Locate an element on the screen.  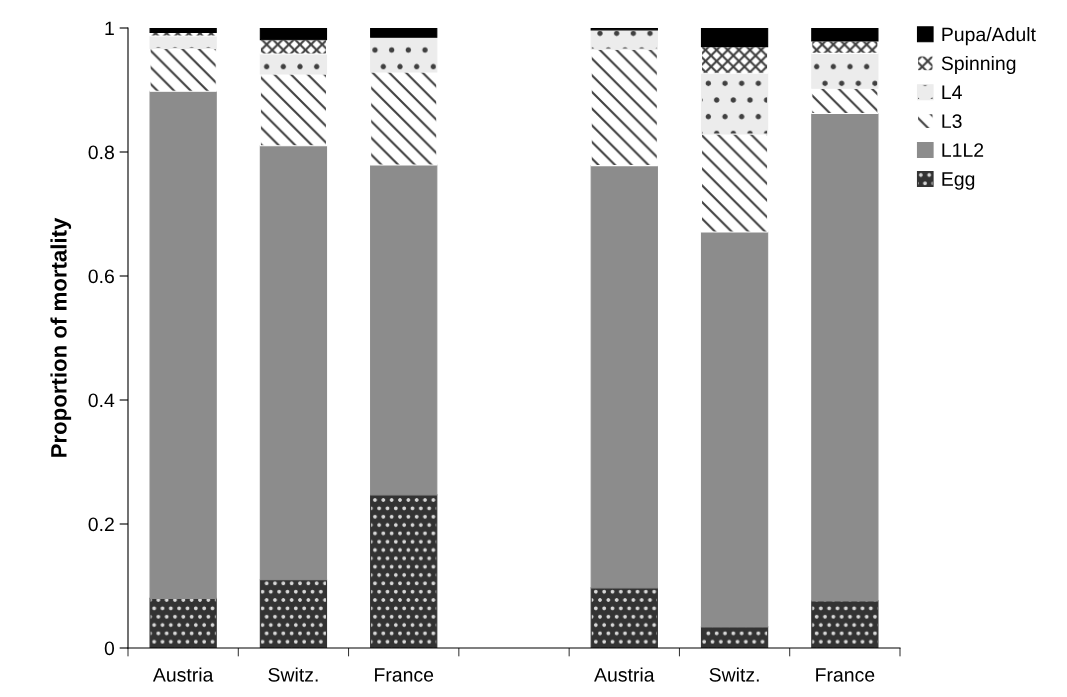
legend-label: L4 is located at coordinates (952, 92).